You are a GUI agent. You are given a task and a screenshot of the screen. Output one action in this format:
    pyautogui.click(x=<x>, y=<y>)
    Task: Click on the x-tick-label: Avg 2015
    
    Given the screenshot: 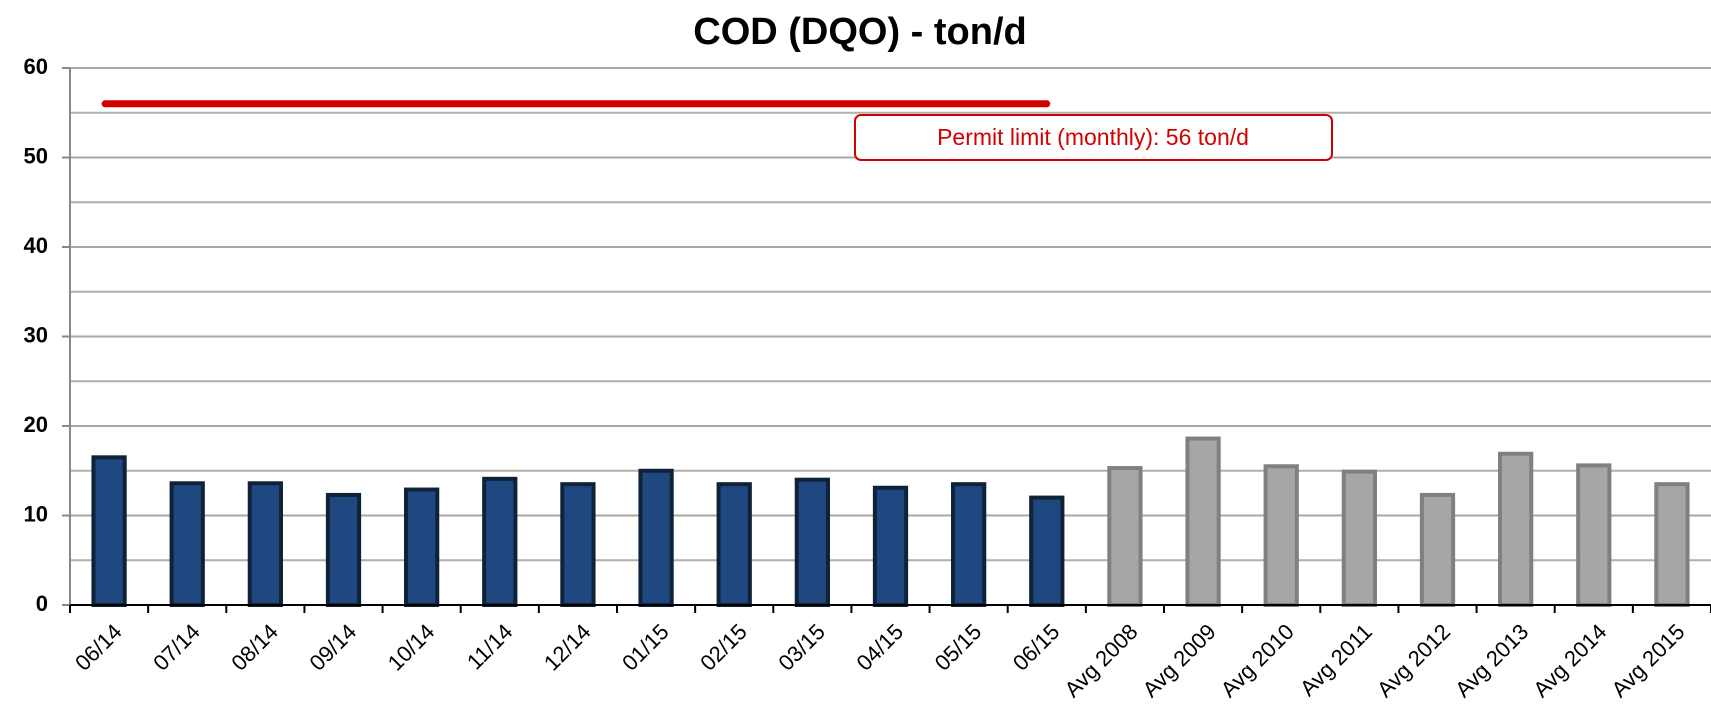 What is the action you would take?
    pyautogui.click(x=1647, y=660)
    